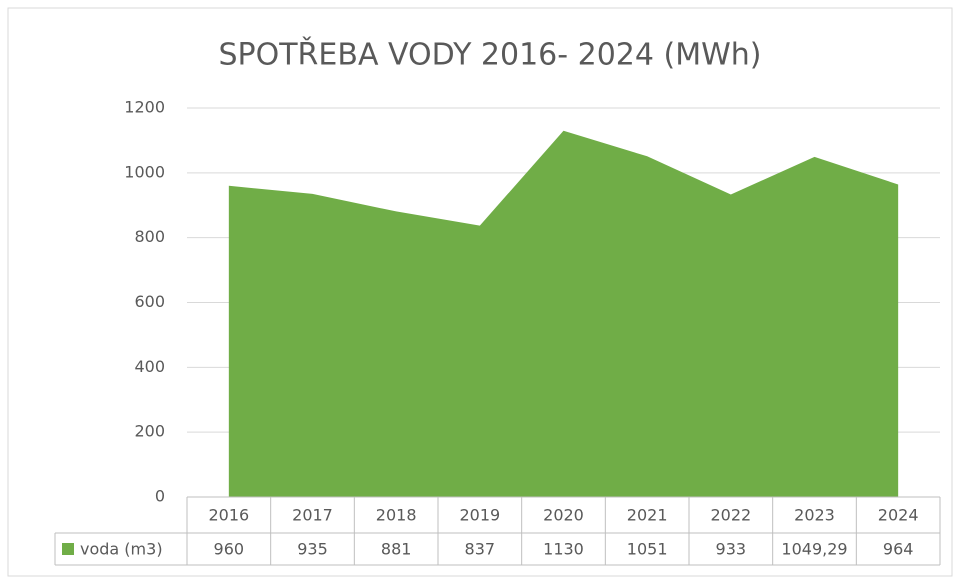 This screenshot has width=957, height=581. What do you see at coordinates (647, 549) in the screenshot?
I see `table-value: 1051` at bounding box center [647, 549].